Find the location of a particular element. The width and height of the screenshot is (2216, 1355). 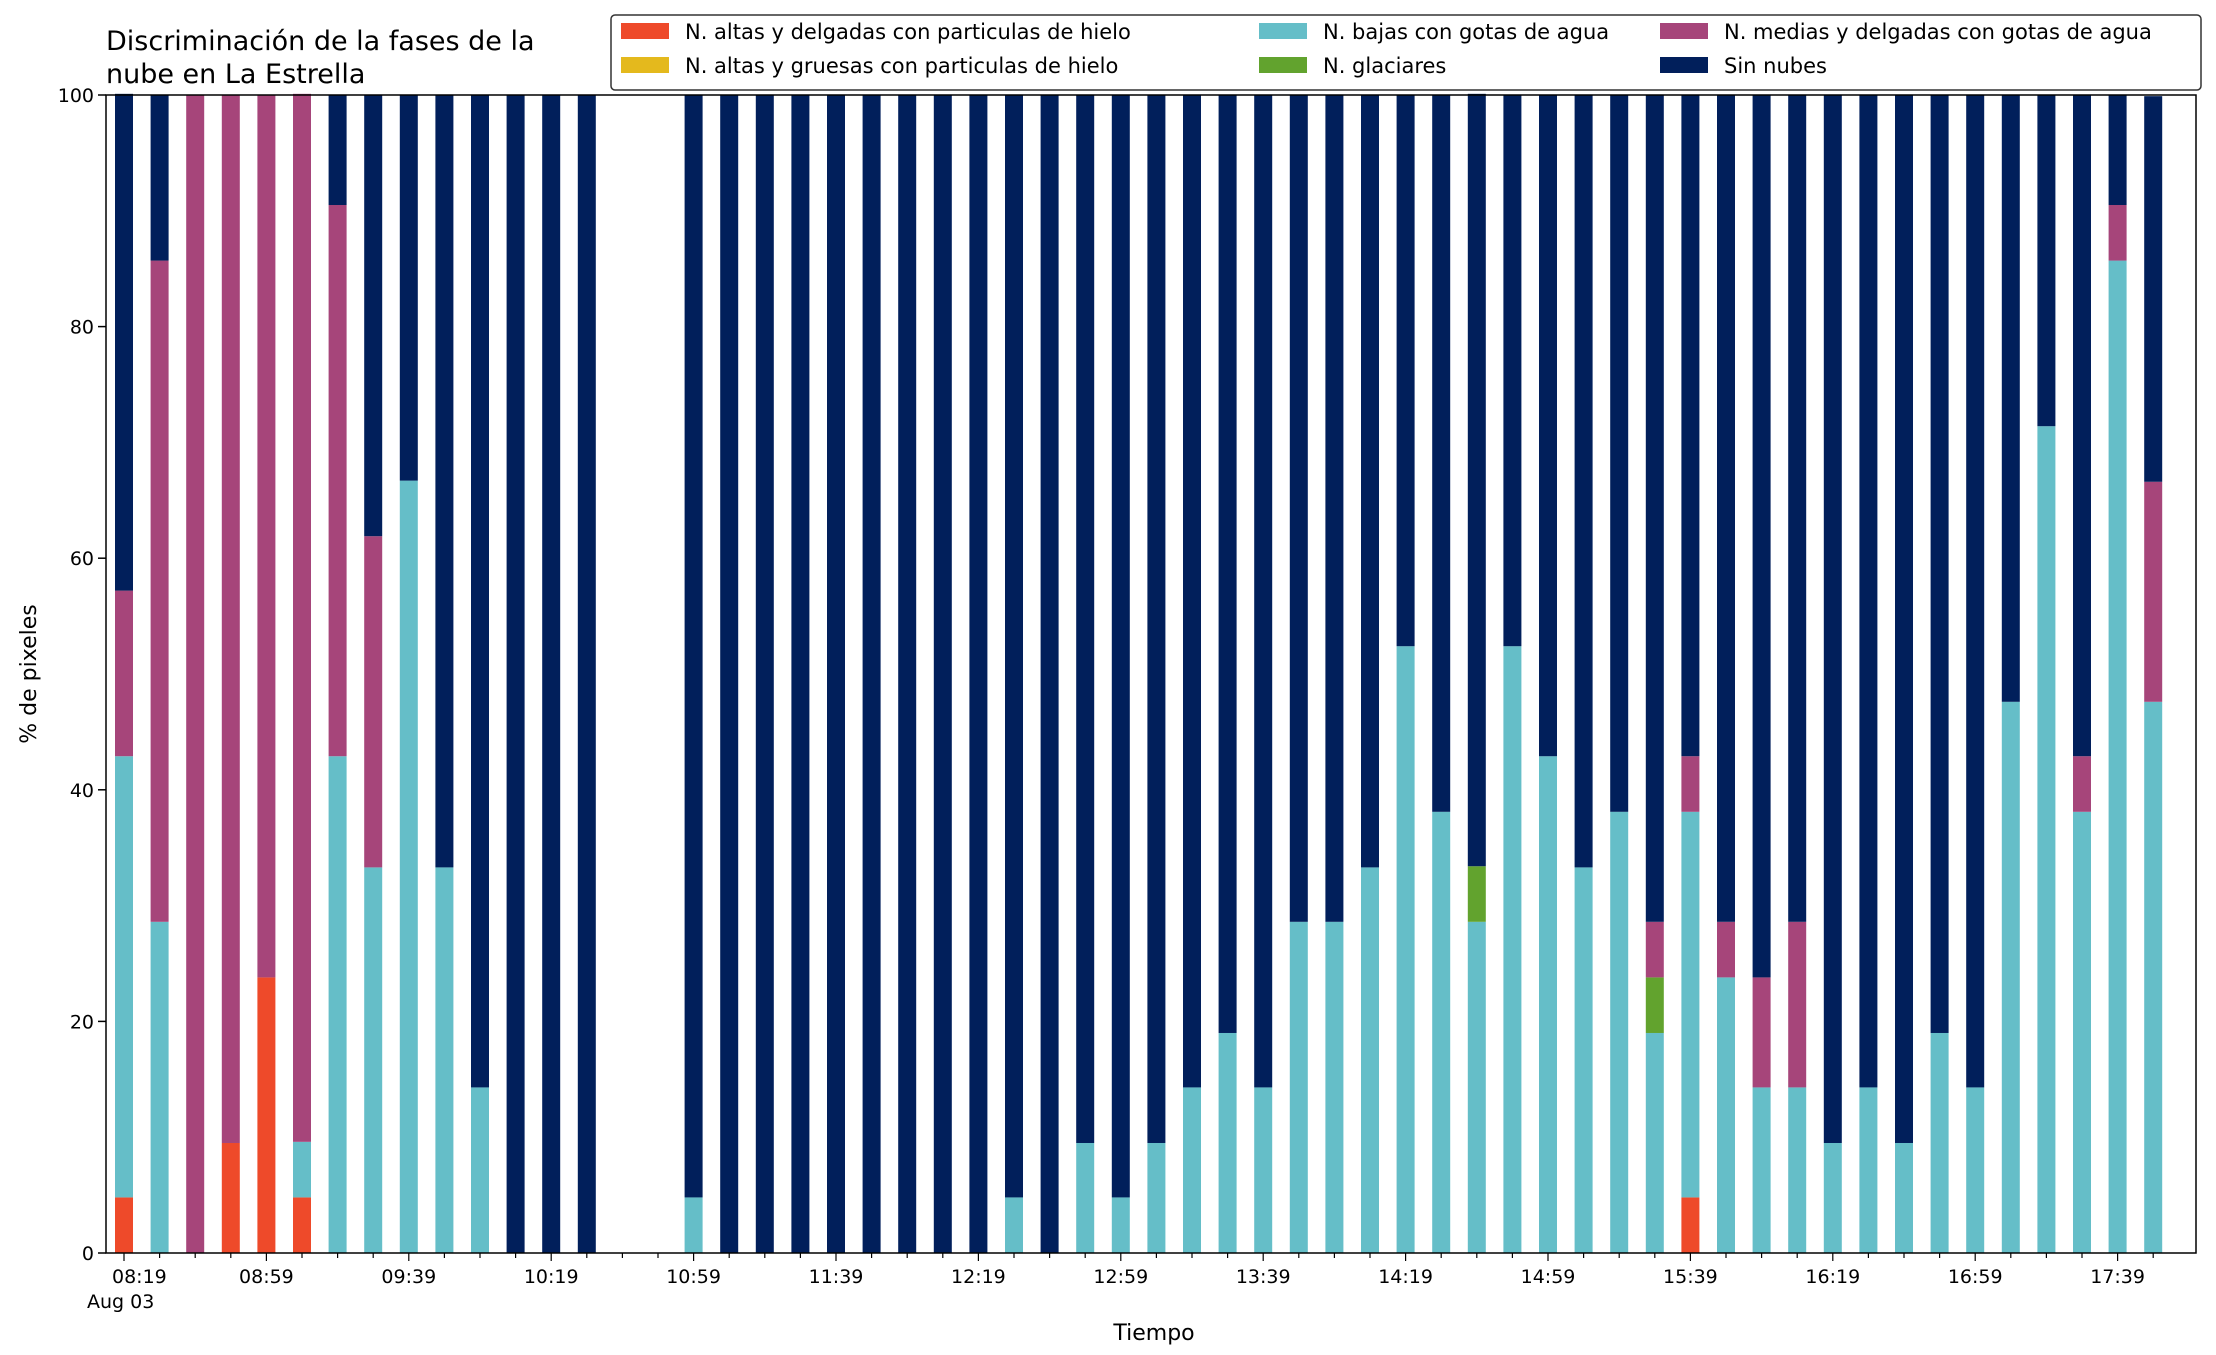

legend-label: N. bajas con gotas de agua is located at coordinates (1466, 32).